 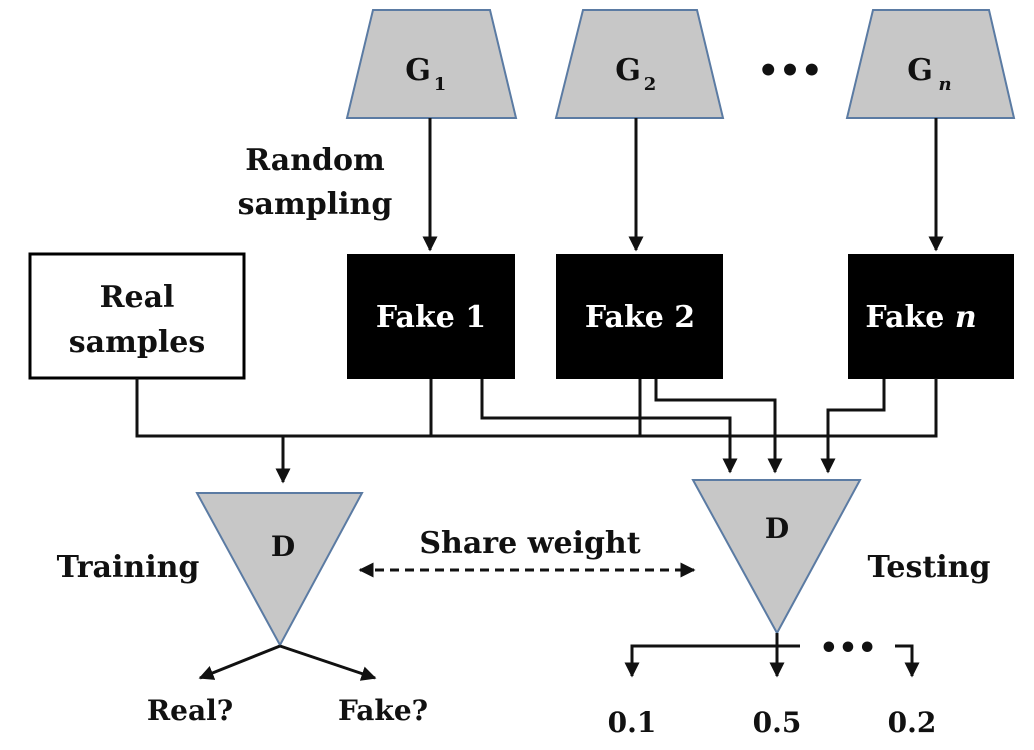 I want to click on output-0-1: 0.1, so click(x=632, y=722).